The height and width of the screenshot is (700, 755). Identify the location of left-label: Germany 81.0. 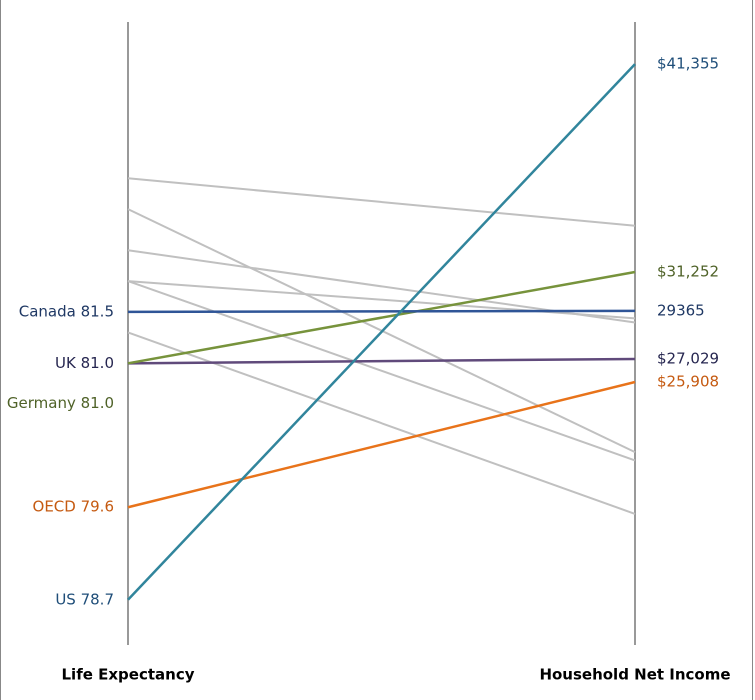
(60, 403).